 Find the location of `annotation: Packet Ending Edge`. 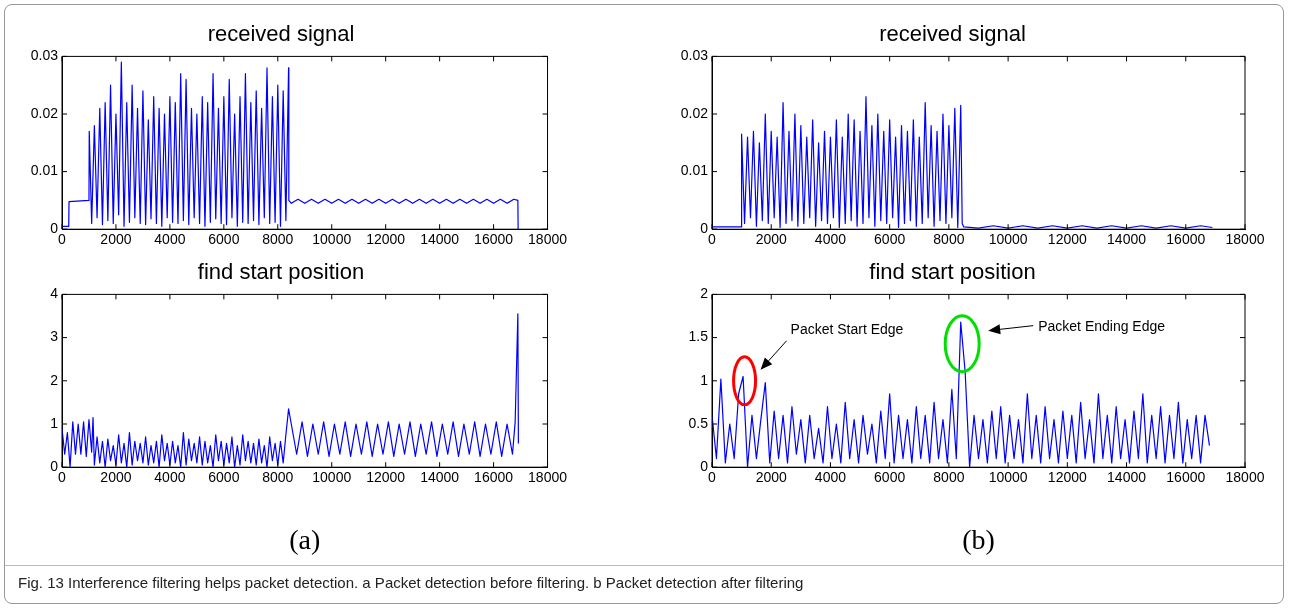

annotation: Packet Ending Edge is located at coordinates (1102, 325).